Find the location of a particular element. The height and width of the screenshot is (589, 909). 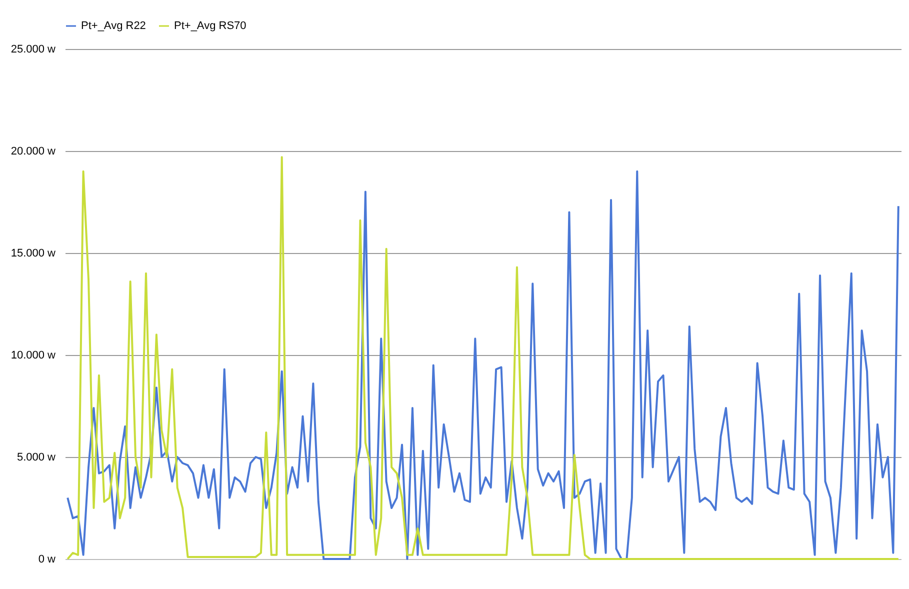

legend-label: Pt+_Avg R22 is located at coordinates (113, 26).